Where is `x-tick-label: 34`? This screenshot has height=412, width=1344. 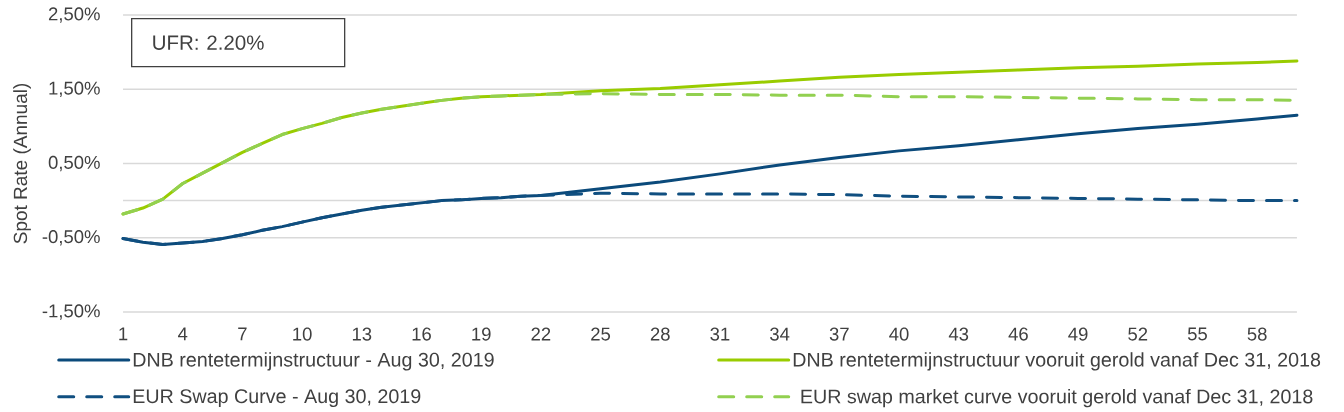
x-tick-label: 34 is located at coordinates (780, 334).